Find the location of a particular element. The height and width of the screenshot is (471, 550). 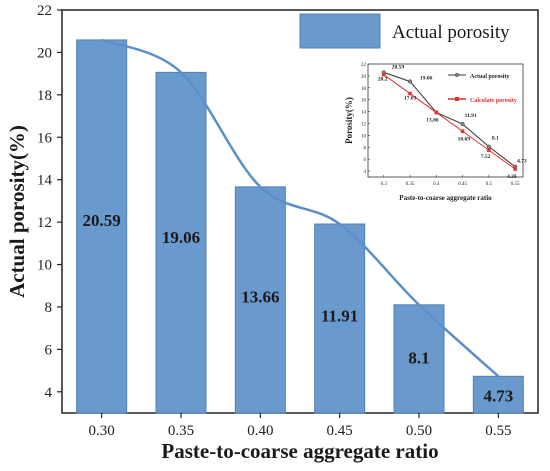

inset-frame is located at coordinates (445, 120).